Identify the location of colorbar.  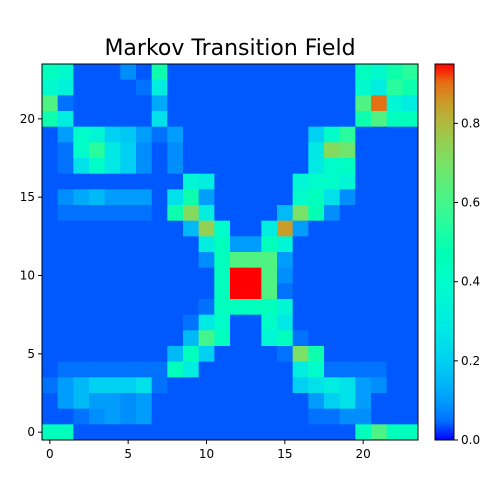
(444, 252).